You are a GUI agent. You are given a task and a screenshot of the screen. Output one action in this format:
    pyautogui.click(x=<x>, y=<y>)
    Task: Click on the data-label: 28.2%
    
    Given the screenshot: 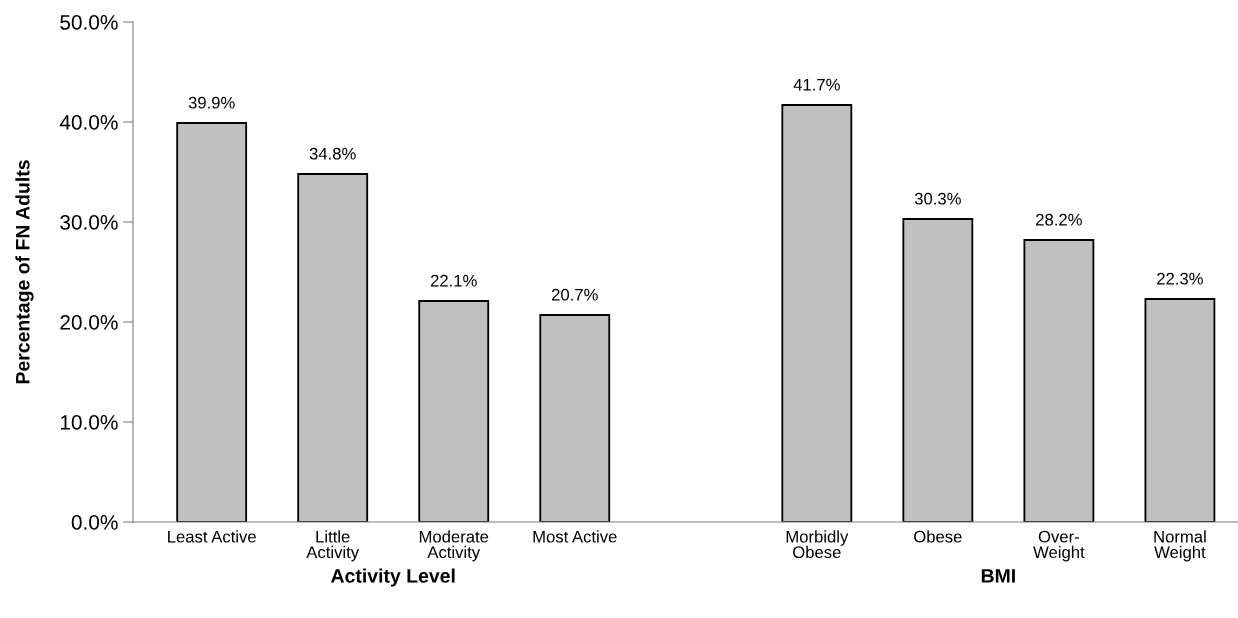 What is the action you would take?
    pyautogui.click(x=1059, y=219)
    